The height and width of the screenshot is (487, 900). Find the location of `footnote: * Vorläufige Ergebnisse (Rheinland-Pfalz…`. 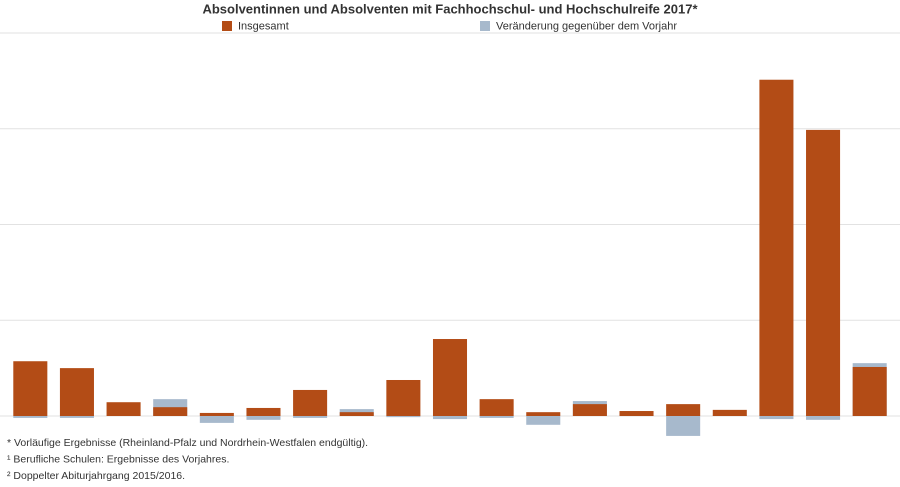

footnote: * Vorläufige Ergebnisse (Rheinland-Pfalz… is located at coordinates (187, 443).